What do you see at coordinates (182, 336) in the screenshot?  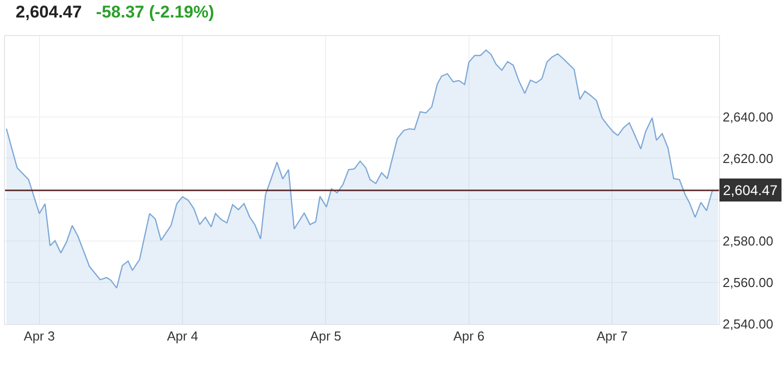 I see `x-tick-label: Apr 4` at bounding box center [182, 336].